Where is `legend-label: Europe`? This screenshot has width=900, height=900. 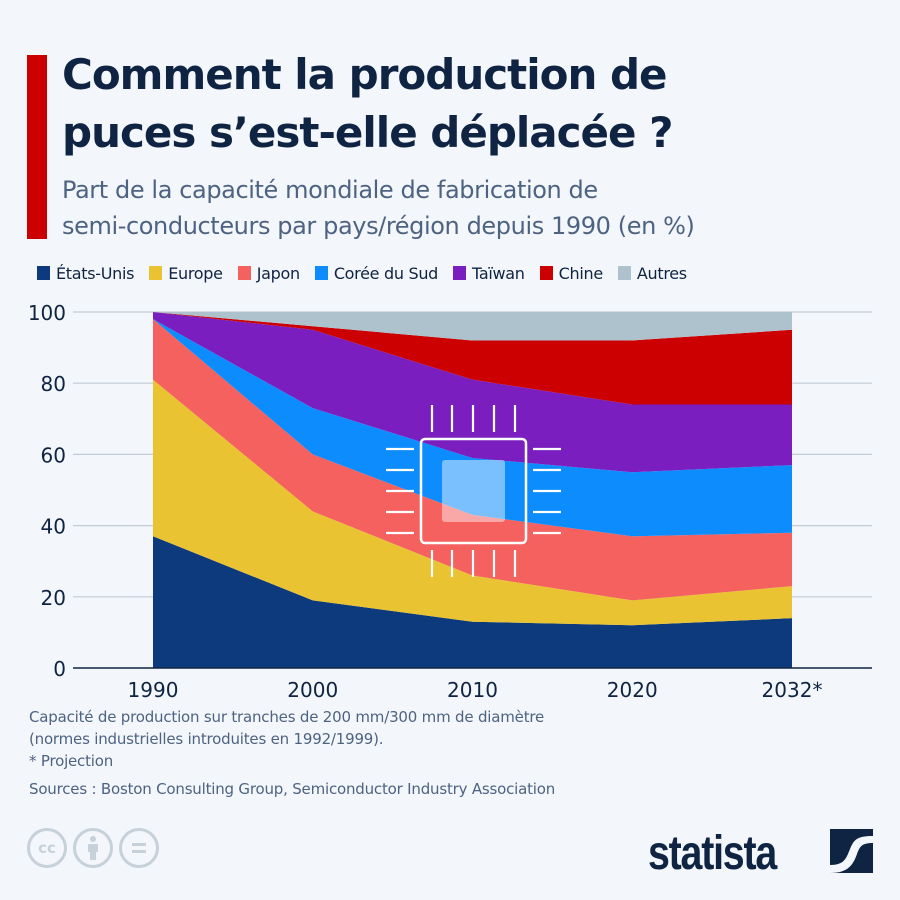
legend-label: Europe is located at coordinates (195, 273).